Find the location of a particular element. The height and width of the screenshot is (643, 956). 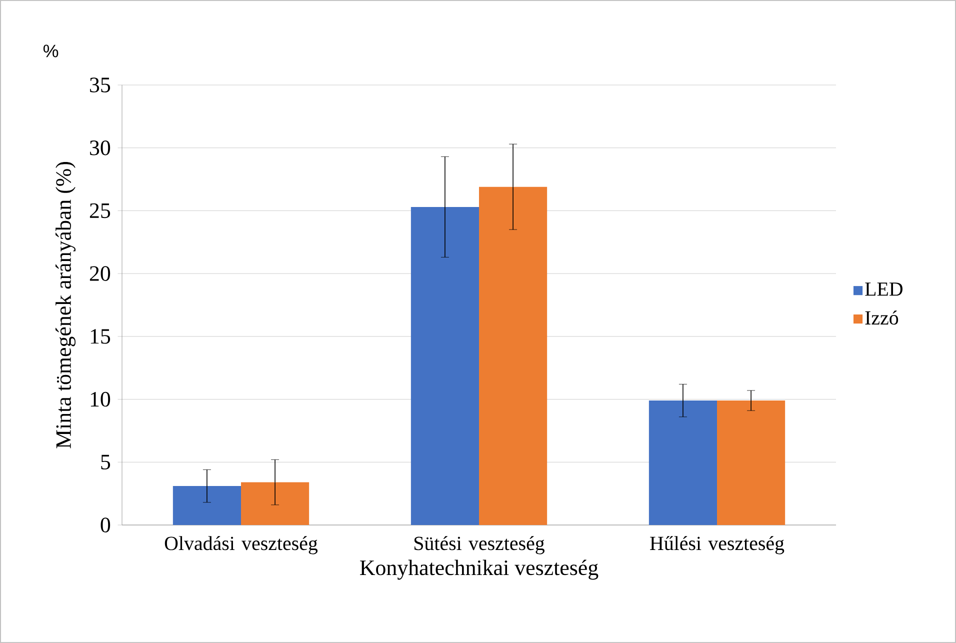

x-axis-title: Konyhatechnikai veszteség is located at coordinates (479, 570).